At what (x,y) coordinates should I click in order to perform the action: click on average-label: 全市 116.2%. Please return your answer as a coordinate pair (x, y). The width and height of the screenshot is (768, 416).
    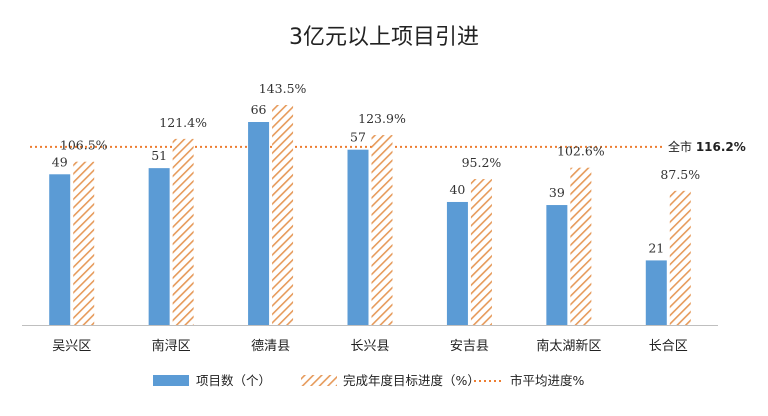
    Looking at the image, I should click on (707, 146).